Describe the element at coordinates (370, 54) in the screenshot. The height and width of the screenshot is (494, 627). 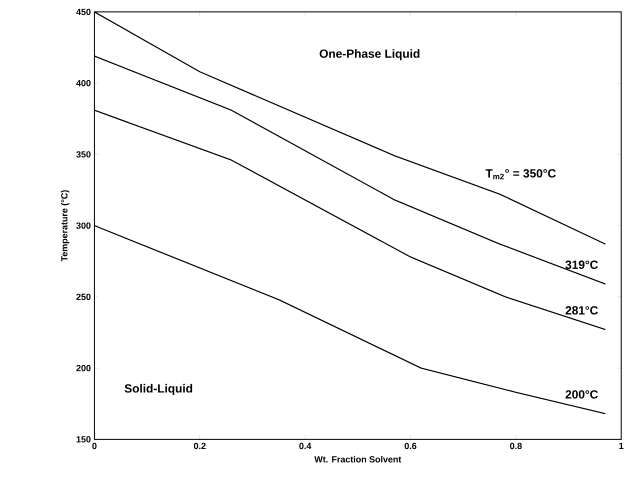
I see `annotation: One-Phase Liquid` at that location.